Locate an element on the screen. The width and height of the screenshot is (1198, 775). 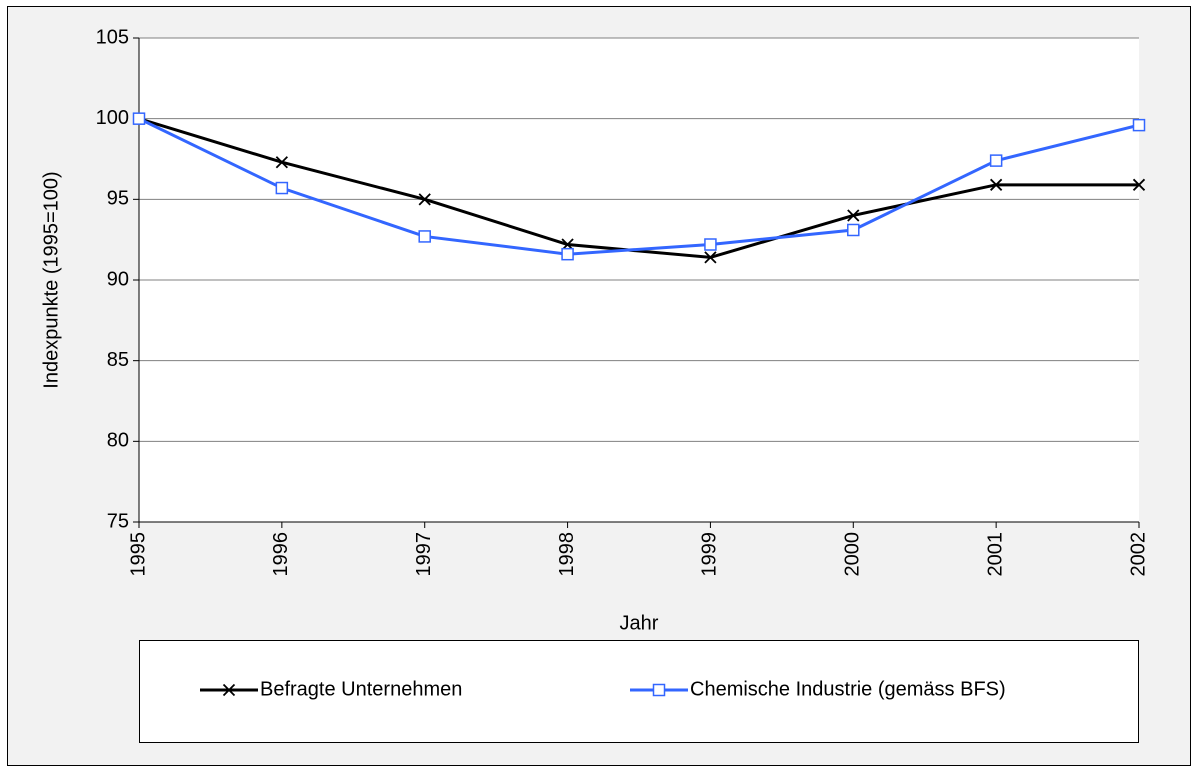
legend-label: Befragte Unternehmen is located at coordinates (361, 689).